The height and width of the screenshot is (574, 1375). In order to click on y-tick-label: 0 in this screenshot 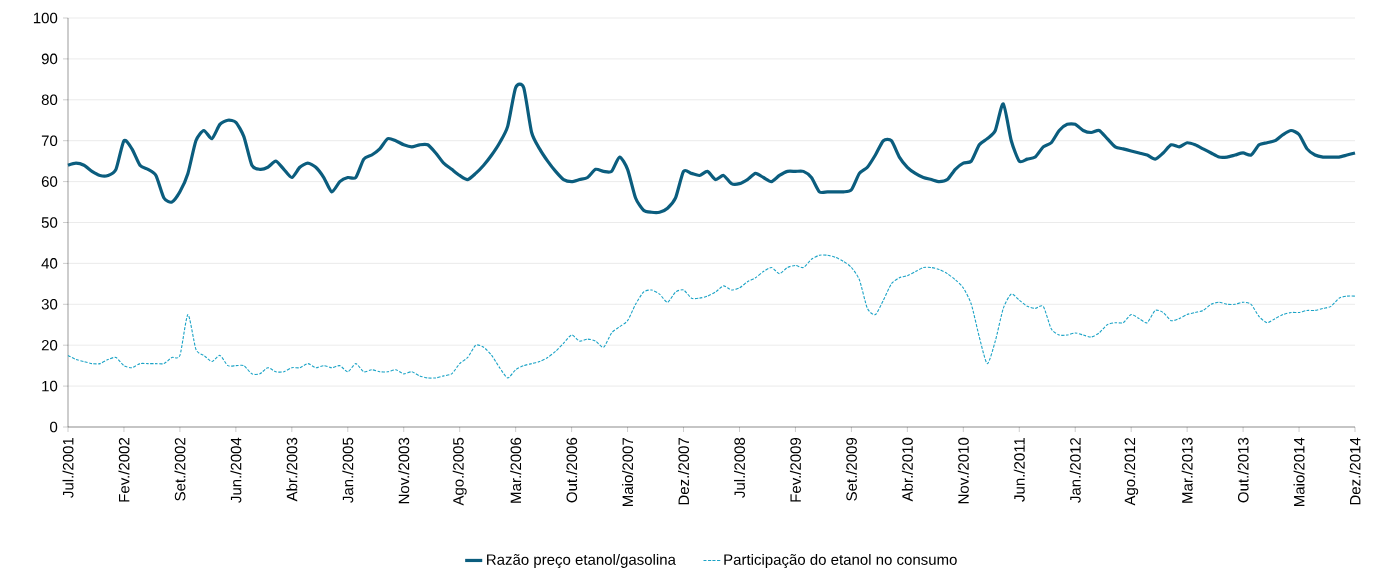, I will do `click(54, 427)`.